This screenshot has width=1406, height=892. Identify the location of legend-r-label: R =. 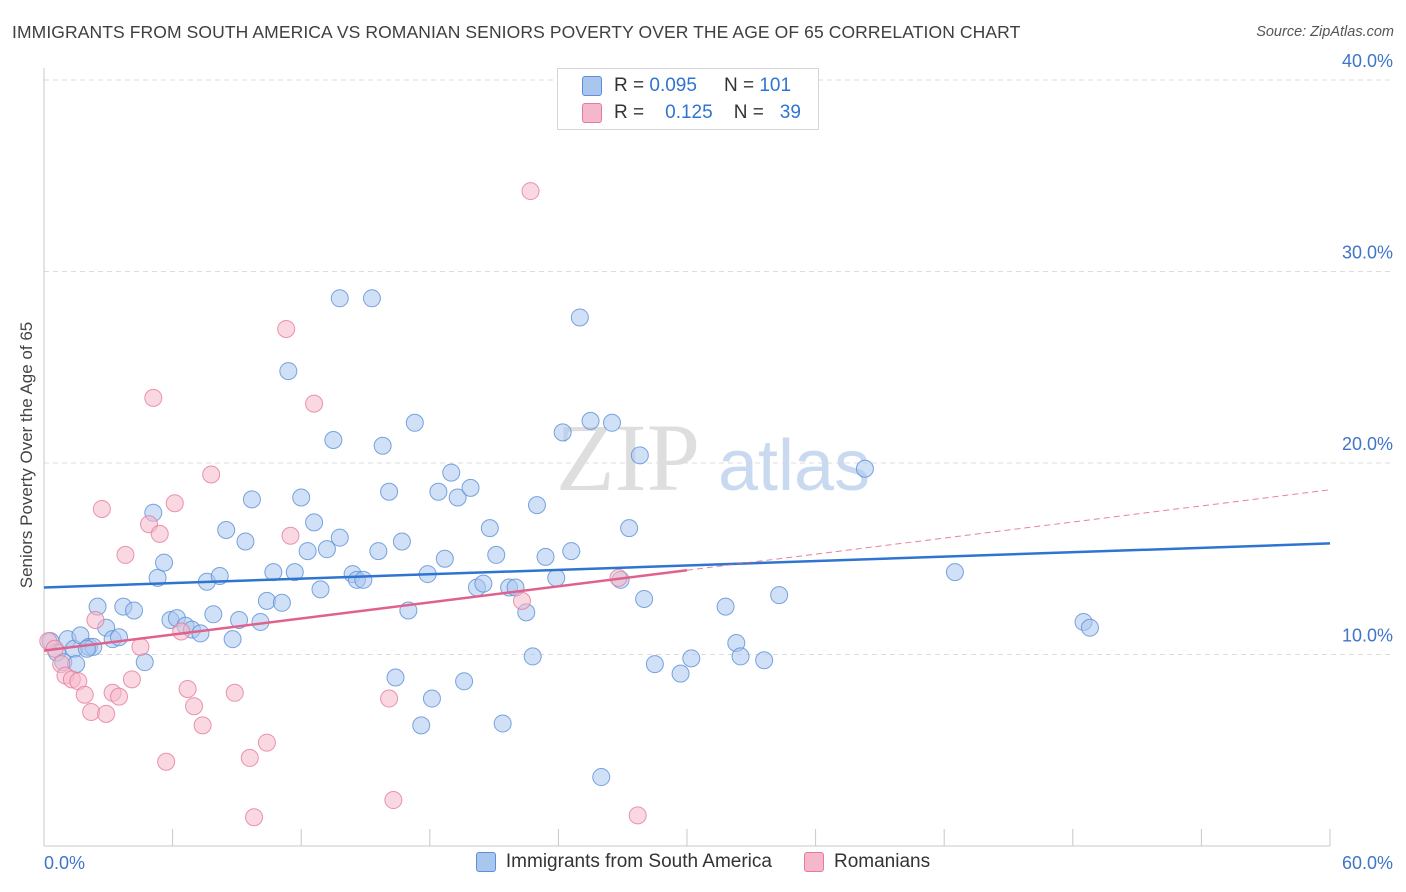
(629, 112).